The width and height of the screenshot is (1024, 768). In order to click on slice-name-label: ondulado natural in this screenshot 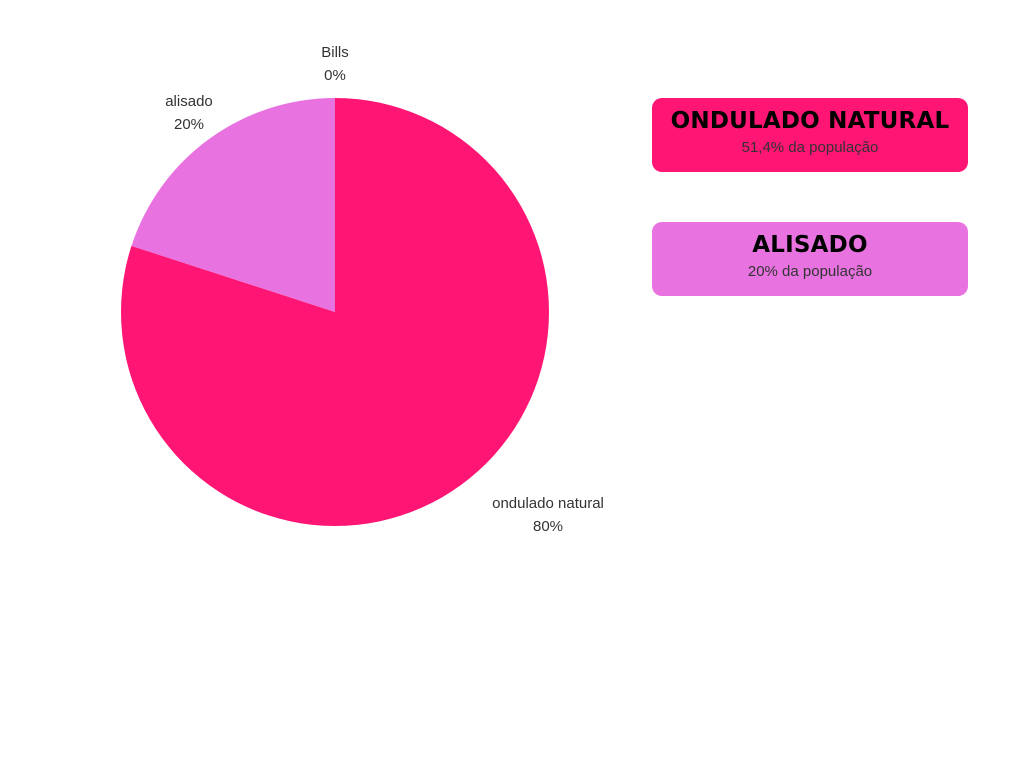, I will do `click(548, 503)`.